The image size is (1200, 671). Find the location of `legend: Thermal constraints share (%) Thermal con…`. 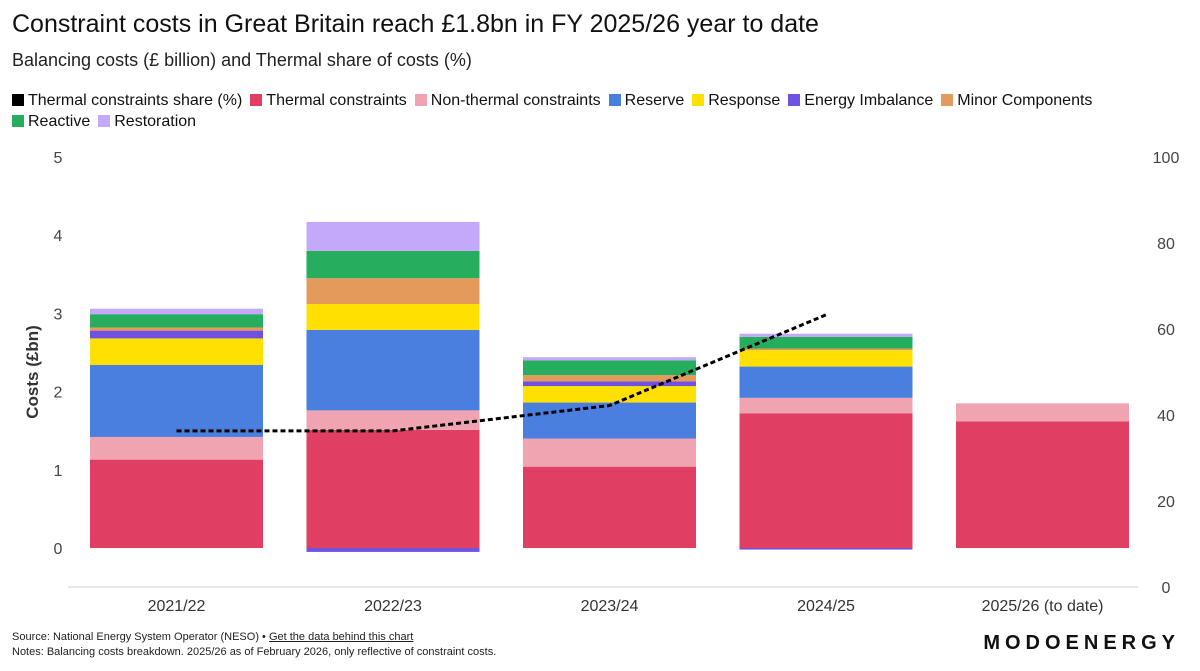

legend: Thermal constraints share (%) Thermal con… is located at coordinates (597, 111).